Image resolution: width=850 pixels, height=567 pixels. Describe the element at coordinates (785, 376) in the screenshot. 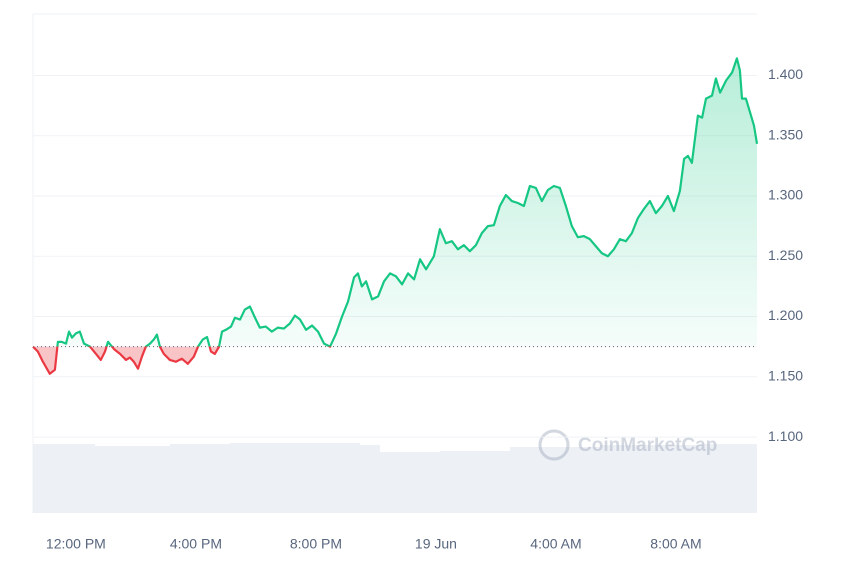

I see `y-tick-label: 1.150` at that location.